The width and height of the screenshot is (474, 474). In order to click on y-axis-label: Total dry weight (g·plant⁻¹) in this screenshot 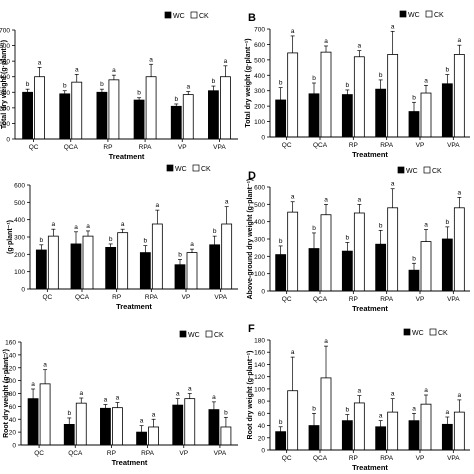, I will do `click(4, 84)`.